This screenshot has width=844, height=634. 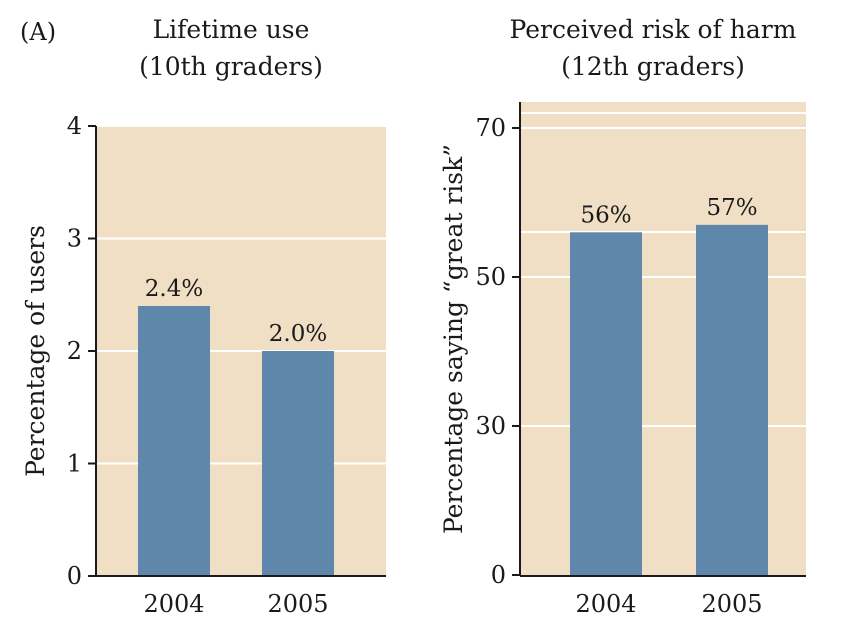 What do you see at coordinates (490, 277) in the screenshot?
I see `c2-y-tick-label: 50` at bounding box center [490, 277].